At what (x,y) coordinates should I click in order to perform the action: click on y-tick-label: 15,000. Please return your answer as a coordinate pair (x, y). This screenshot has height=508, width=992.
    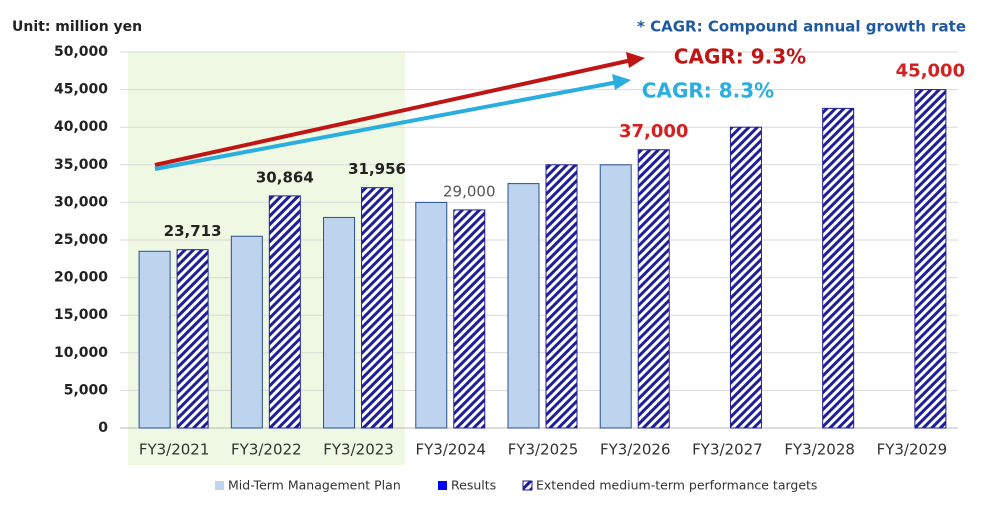
    Looking at the image, I should click on (81, 315).